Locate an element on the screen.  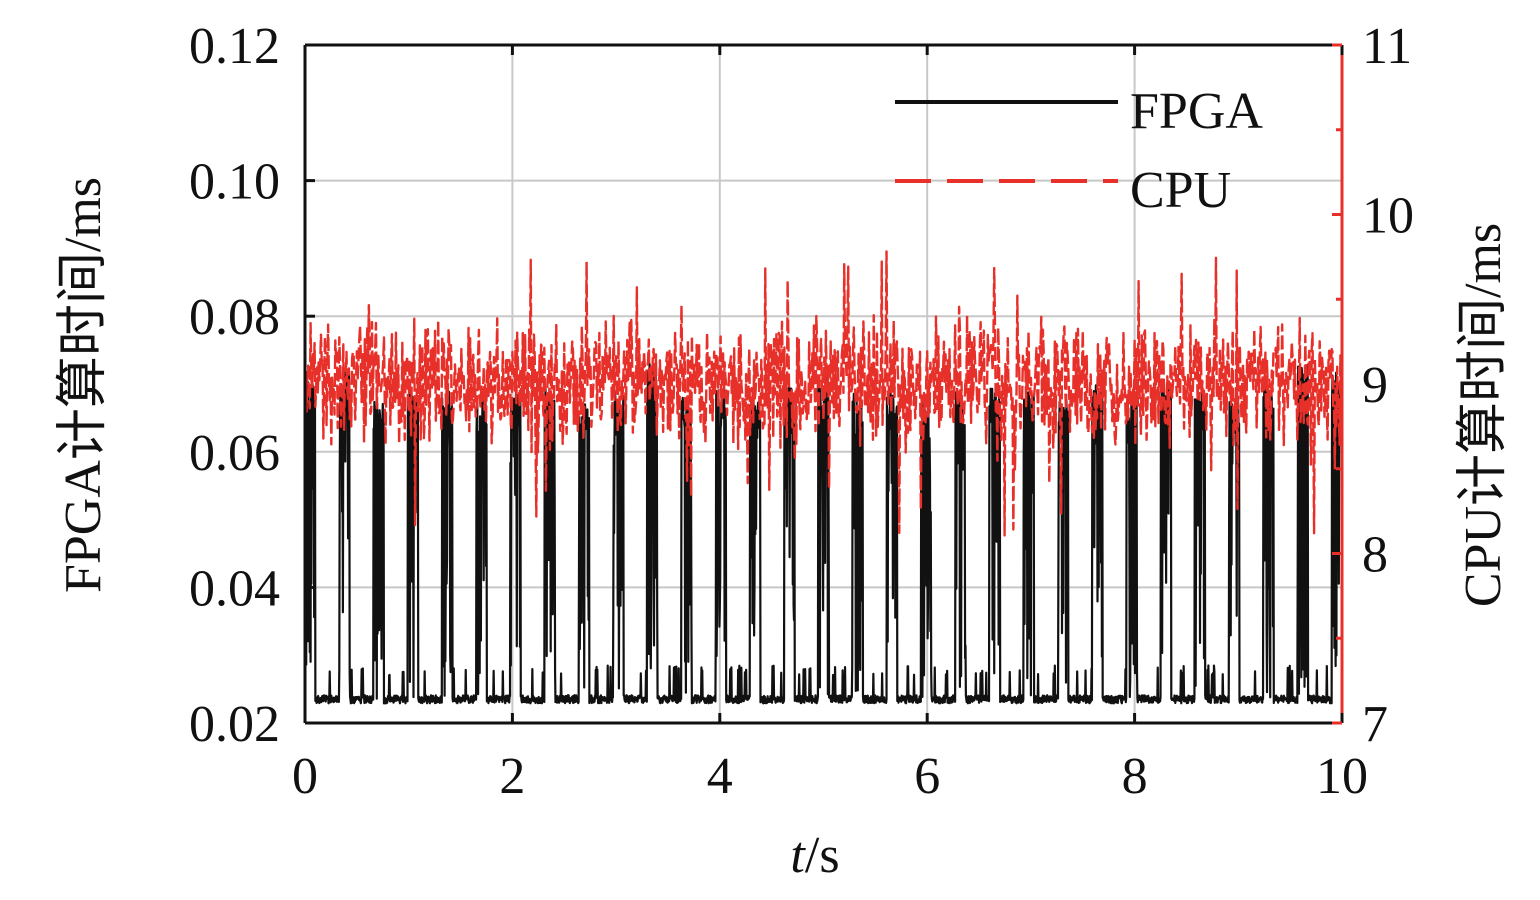
legend-fpga-label: FPGA is located at coordinates (1196, 111).